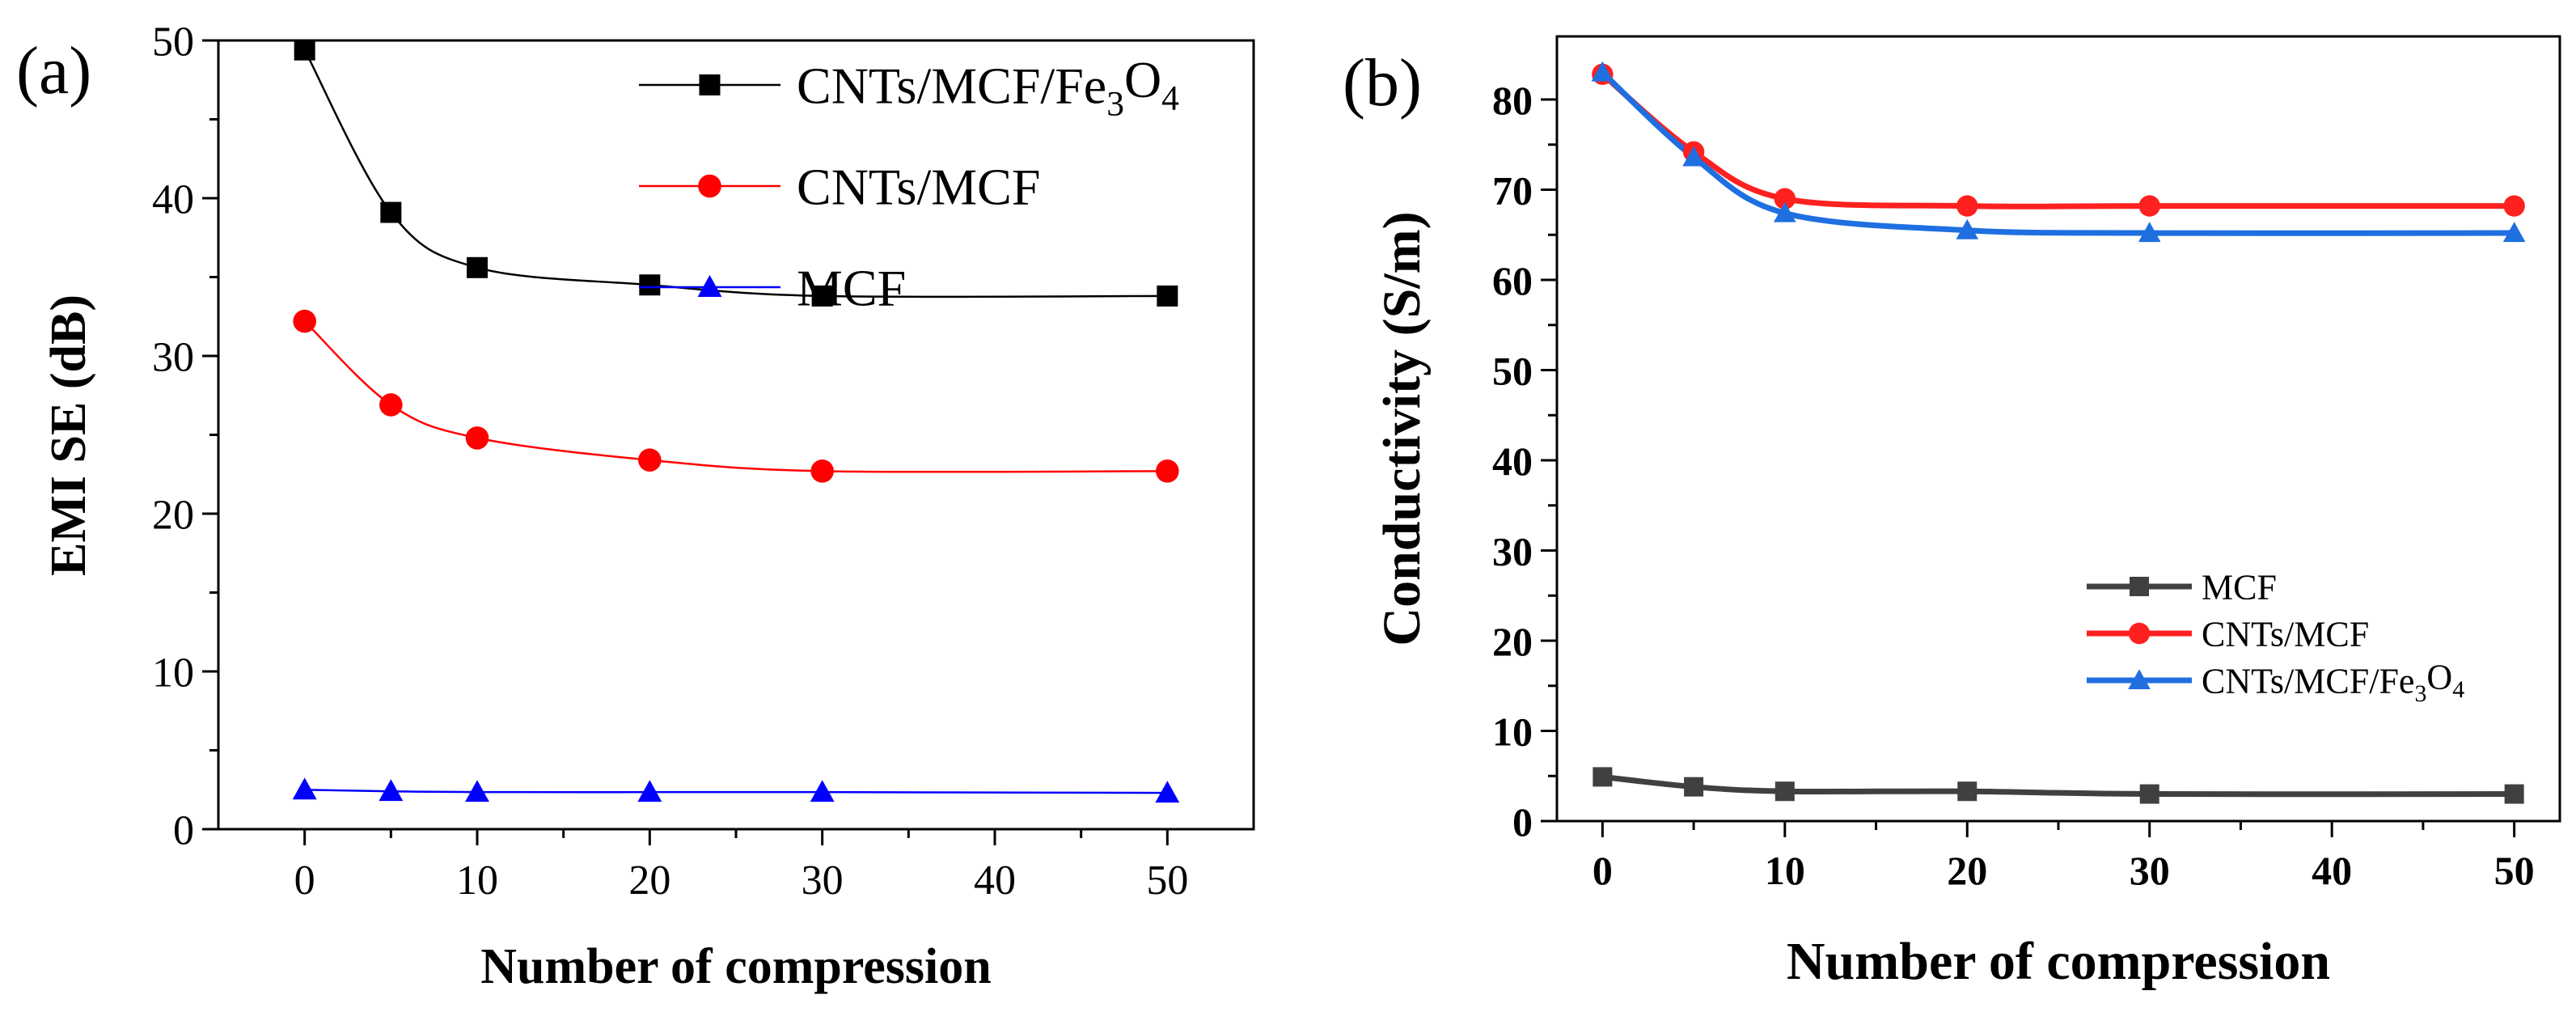 This screenshot has height=1012, width=2576. I want to click on x-tick-label-b: 30, so click(2150, 871).